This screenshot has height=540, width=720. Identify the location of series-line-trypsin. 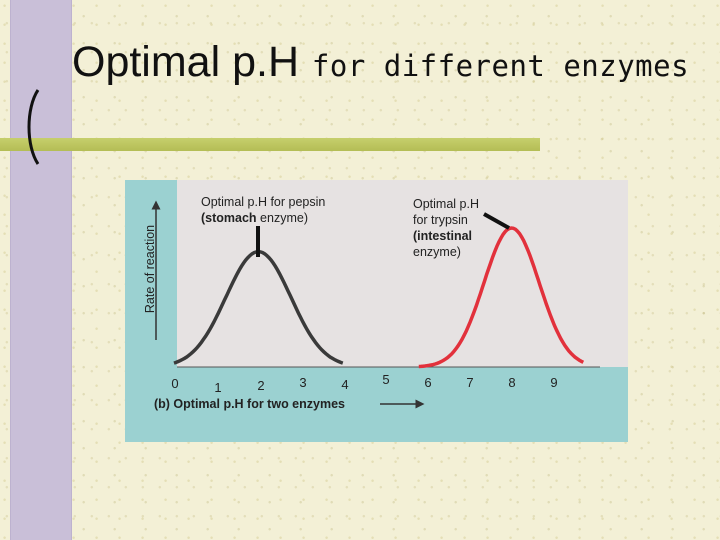
(501, 297).